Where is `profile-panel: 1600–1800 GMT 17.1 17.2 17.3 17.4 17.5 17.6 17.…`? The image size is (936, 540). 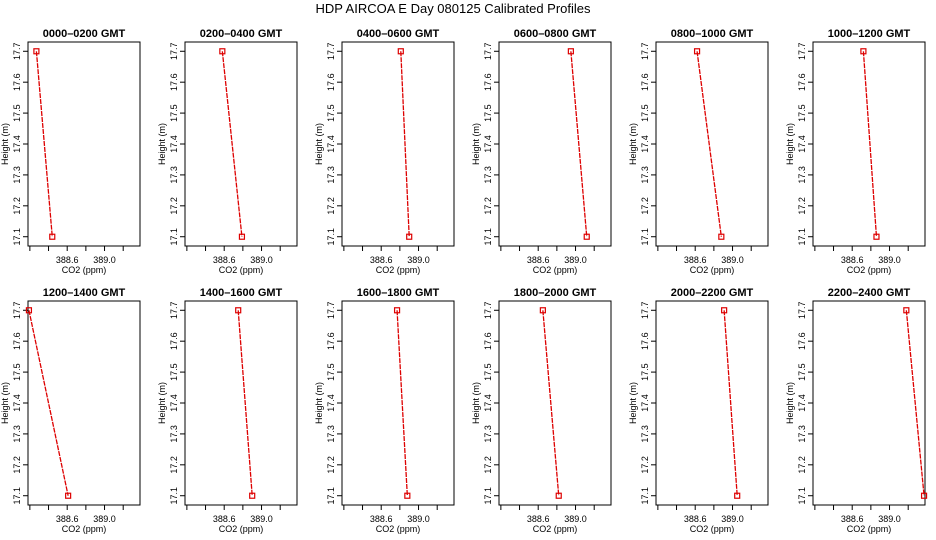 profile-panel: 1600–1800 GMT 17.1 17.2 17.3 17.4 17.5 17.6 17.… is located at coordinates (384, 410).